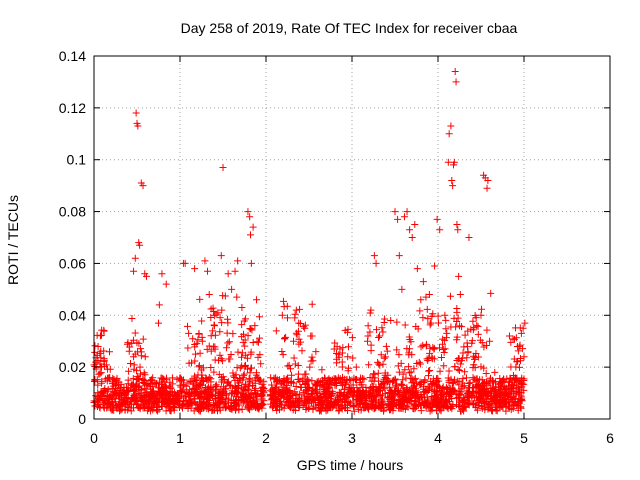 Image resolution: width=640 pixels, height=480 pixels. What do you see at coordinates (524, 438) in the screenshot?
I see `x-tick-label: 5` at bounding box center [524, 438].